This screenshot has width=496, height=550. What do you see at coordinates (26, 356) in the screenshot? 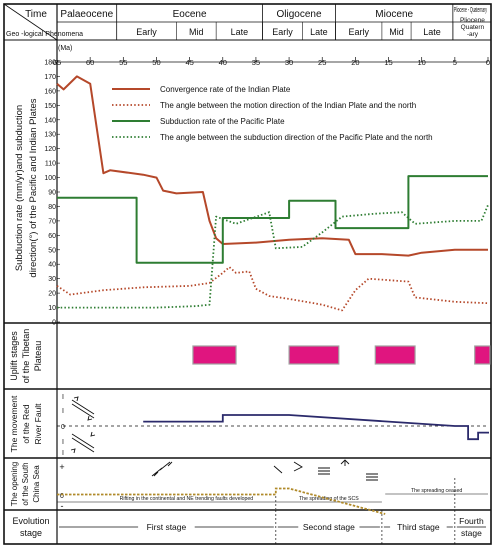
I see `uplift-row-label-2: of the Tibetan` at bounding box center [26, 356].